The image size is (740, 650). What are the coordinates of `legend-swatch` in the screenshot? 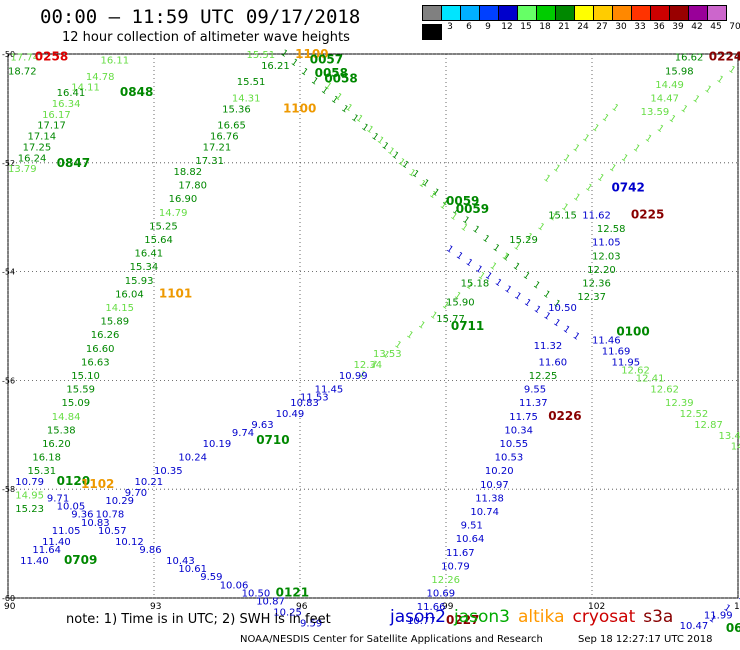 It's located at (432, 32).